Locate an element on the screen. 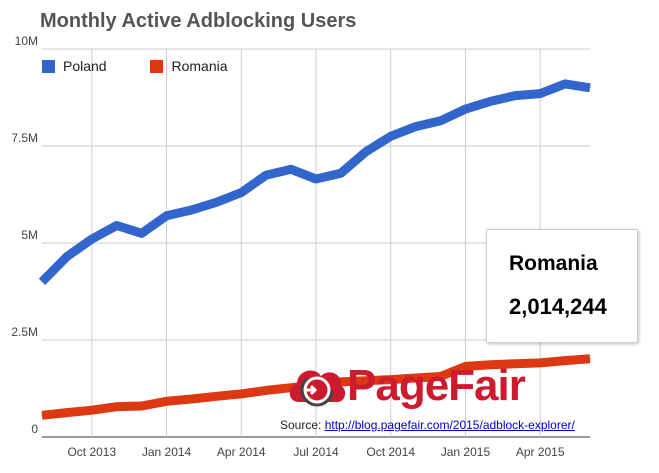  tooltip-value: 2,014,244 is located at coordinates (558, 306).